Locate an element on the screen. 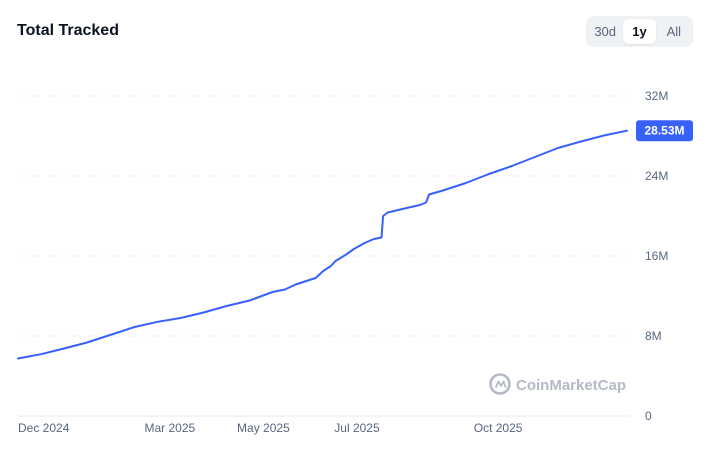 The image size is (707, 455). watermark-text: CoinMarketCap is located at coordinates (571, 385).